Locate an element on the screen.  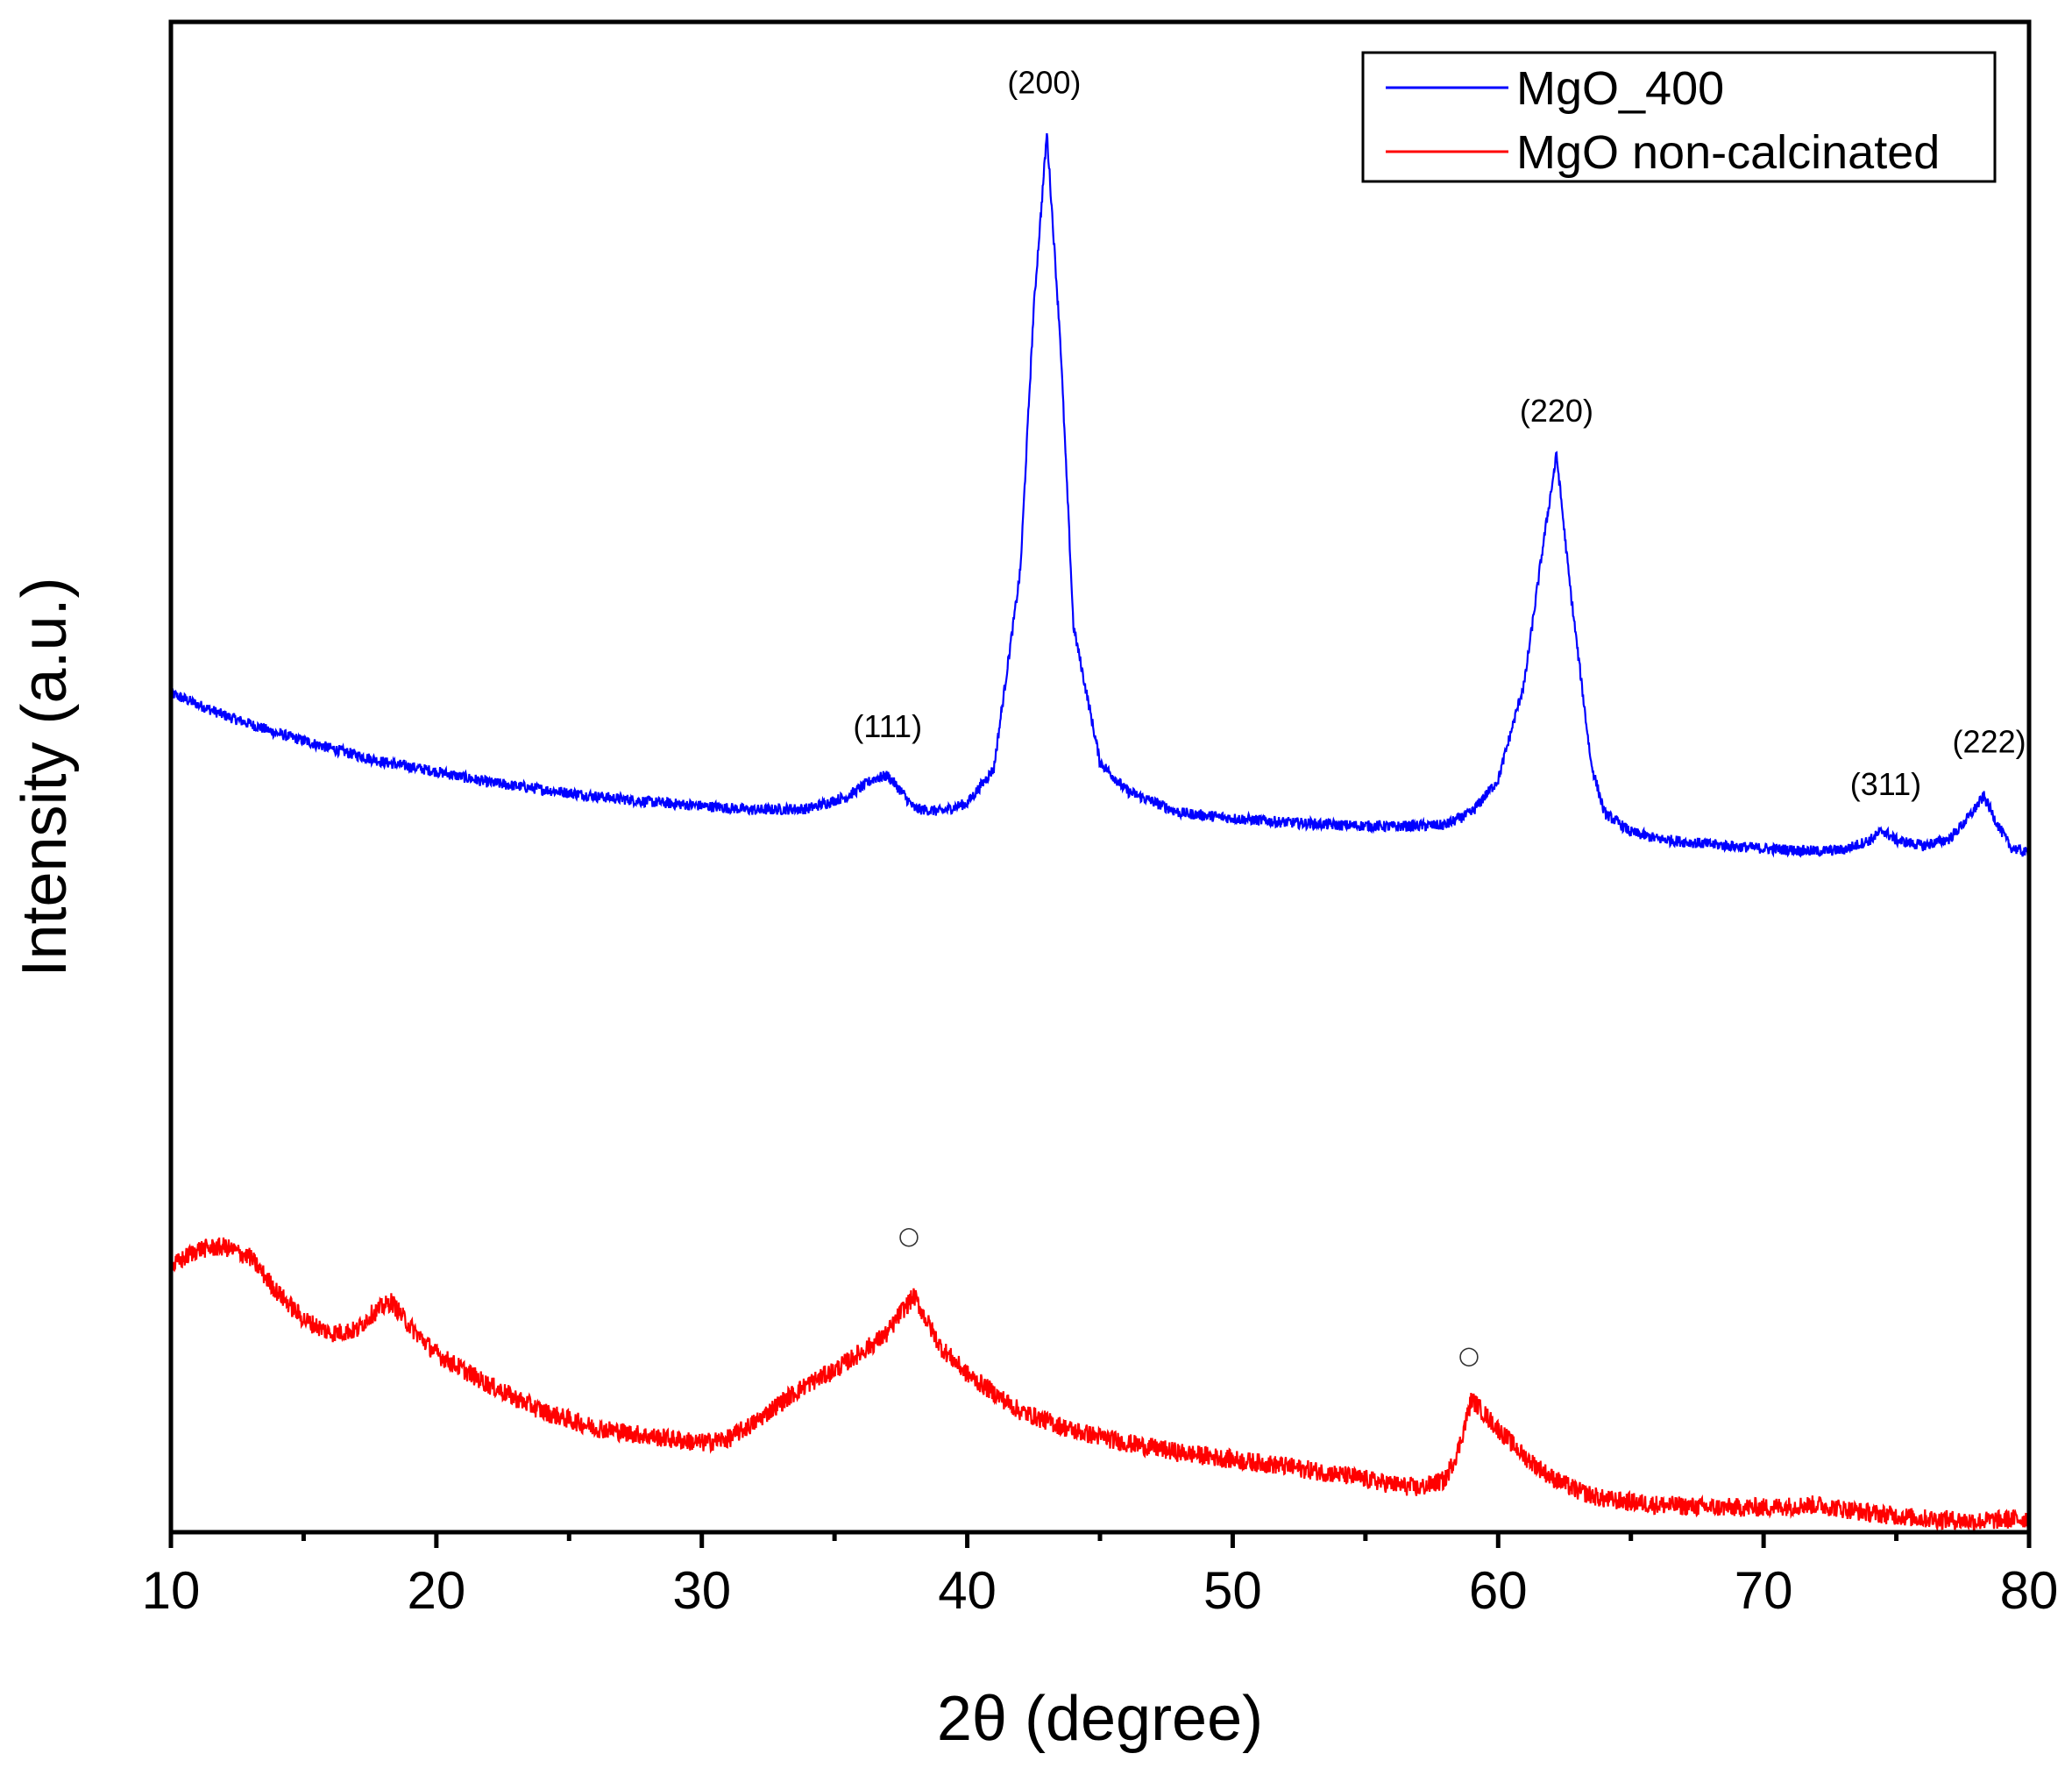
peak-index-label: (222) is located at coordinates (1989, 741).